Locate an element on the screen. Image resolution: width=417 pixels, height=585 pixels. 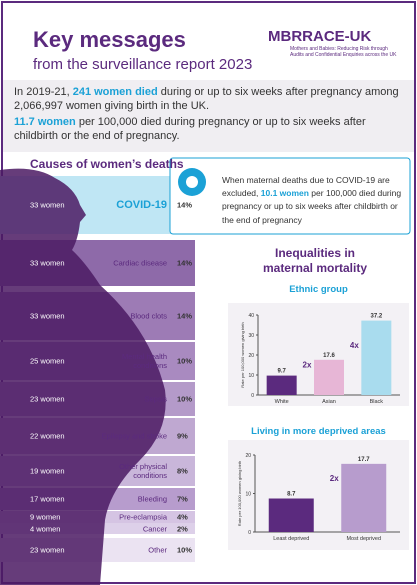
highlight: 241 women died is located at coordinates (115, 92).